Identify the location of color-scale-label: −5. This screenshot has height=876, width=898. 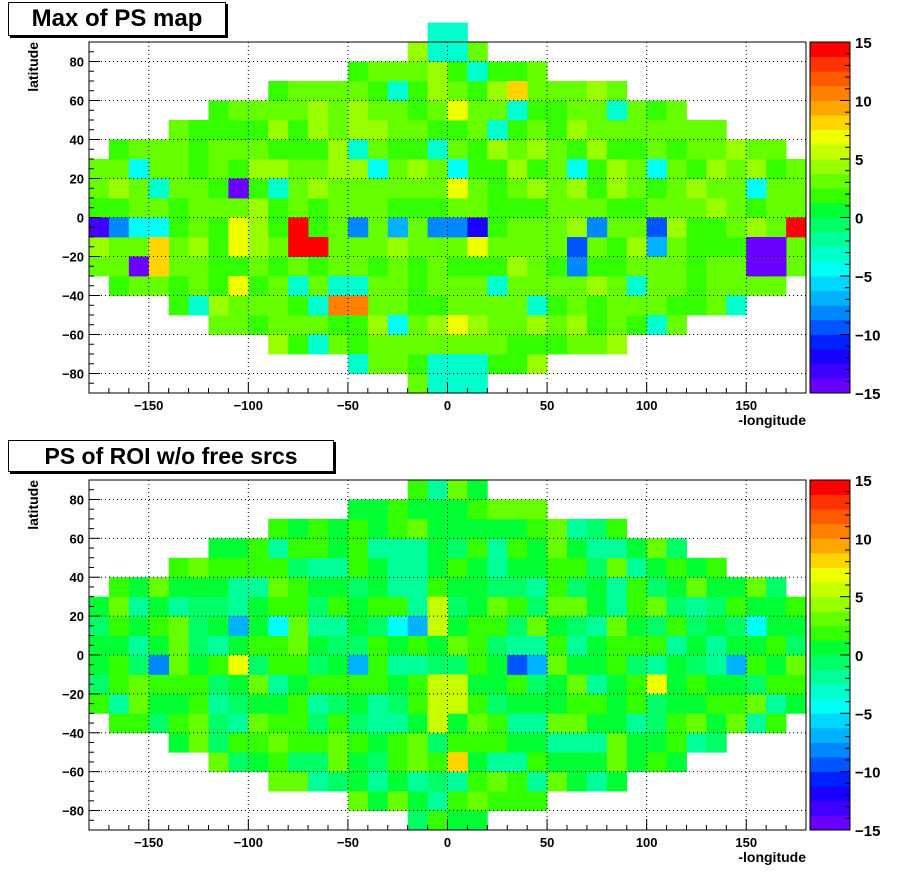
(863, 714).